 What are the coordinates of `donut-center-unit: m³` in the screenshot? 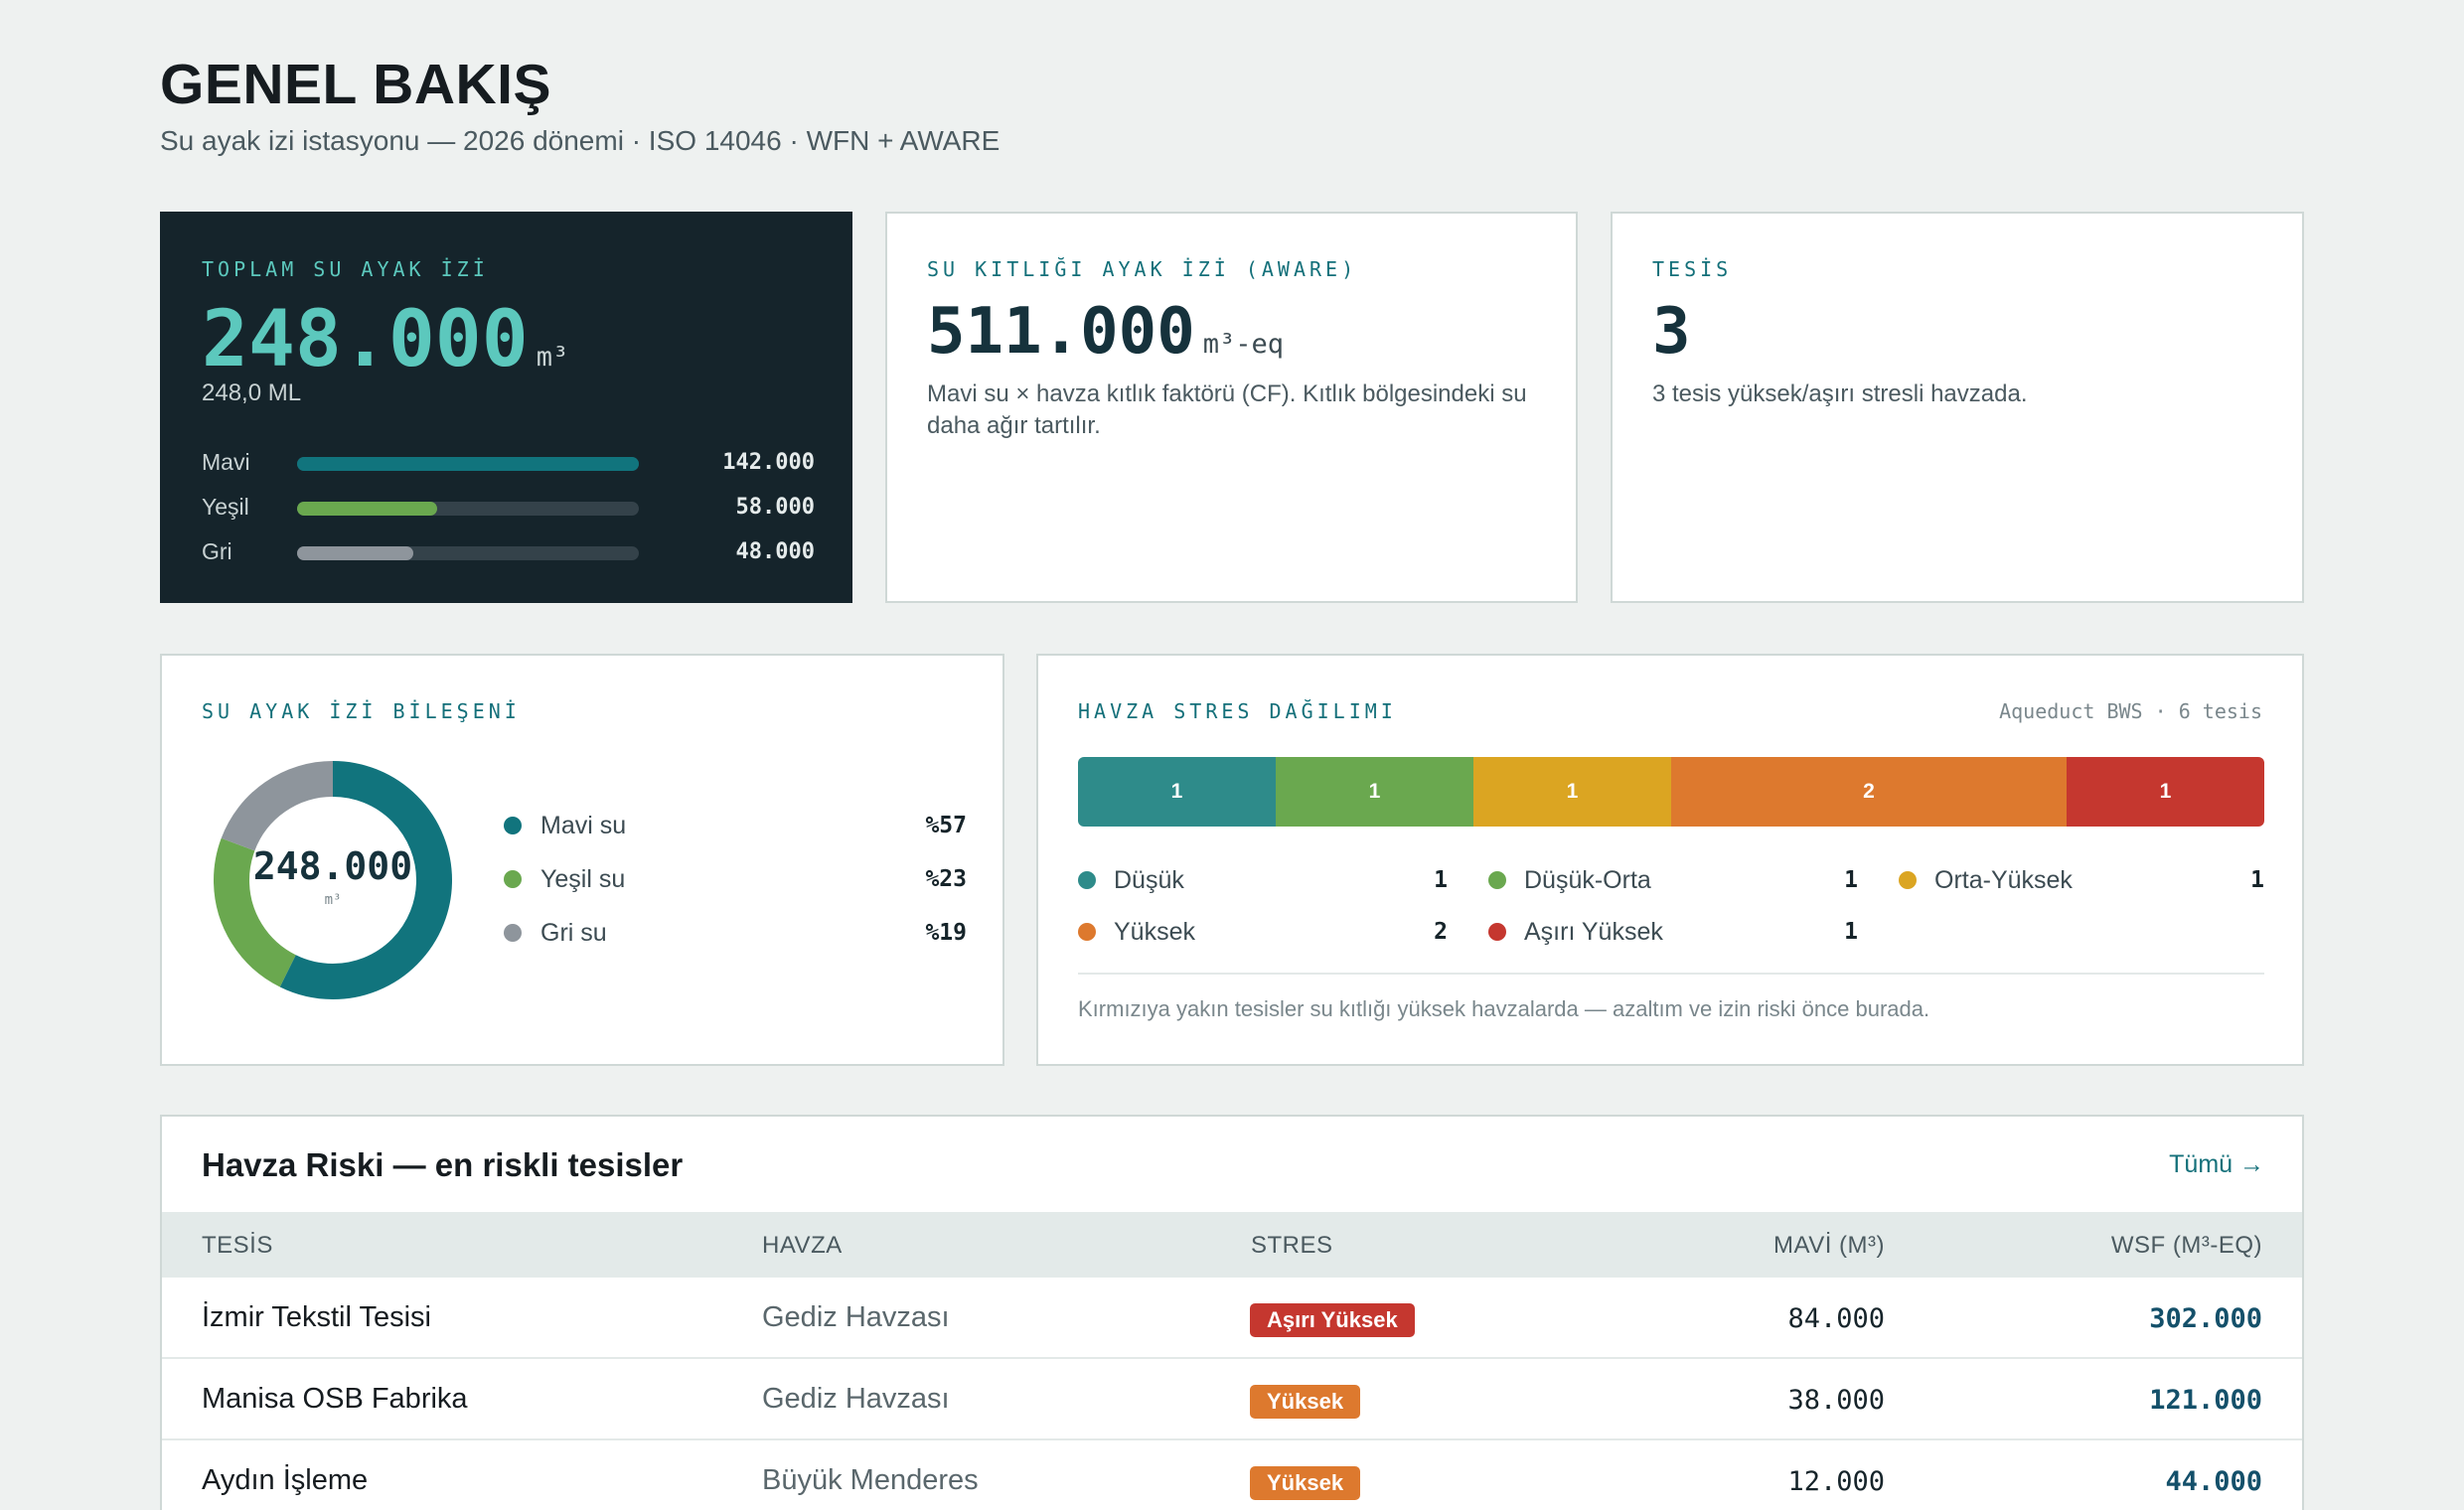 It's located at (333, 900).